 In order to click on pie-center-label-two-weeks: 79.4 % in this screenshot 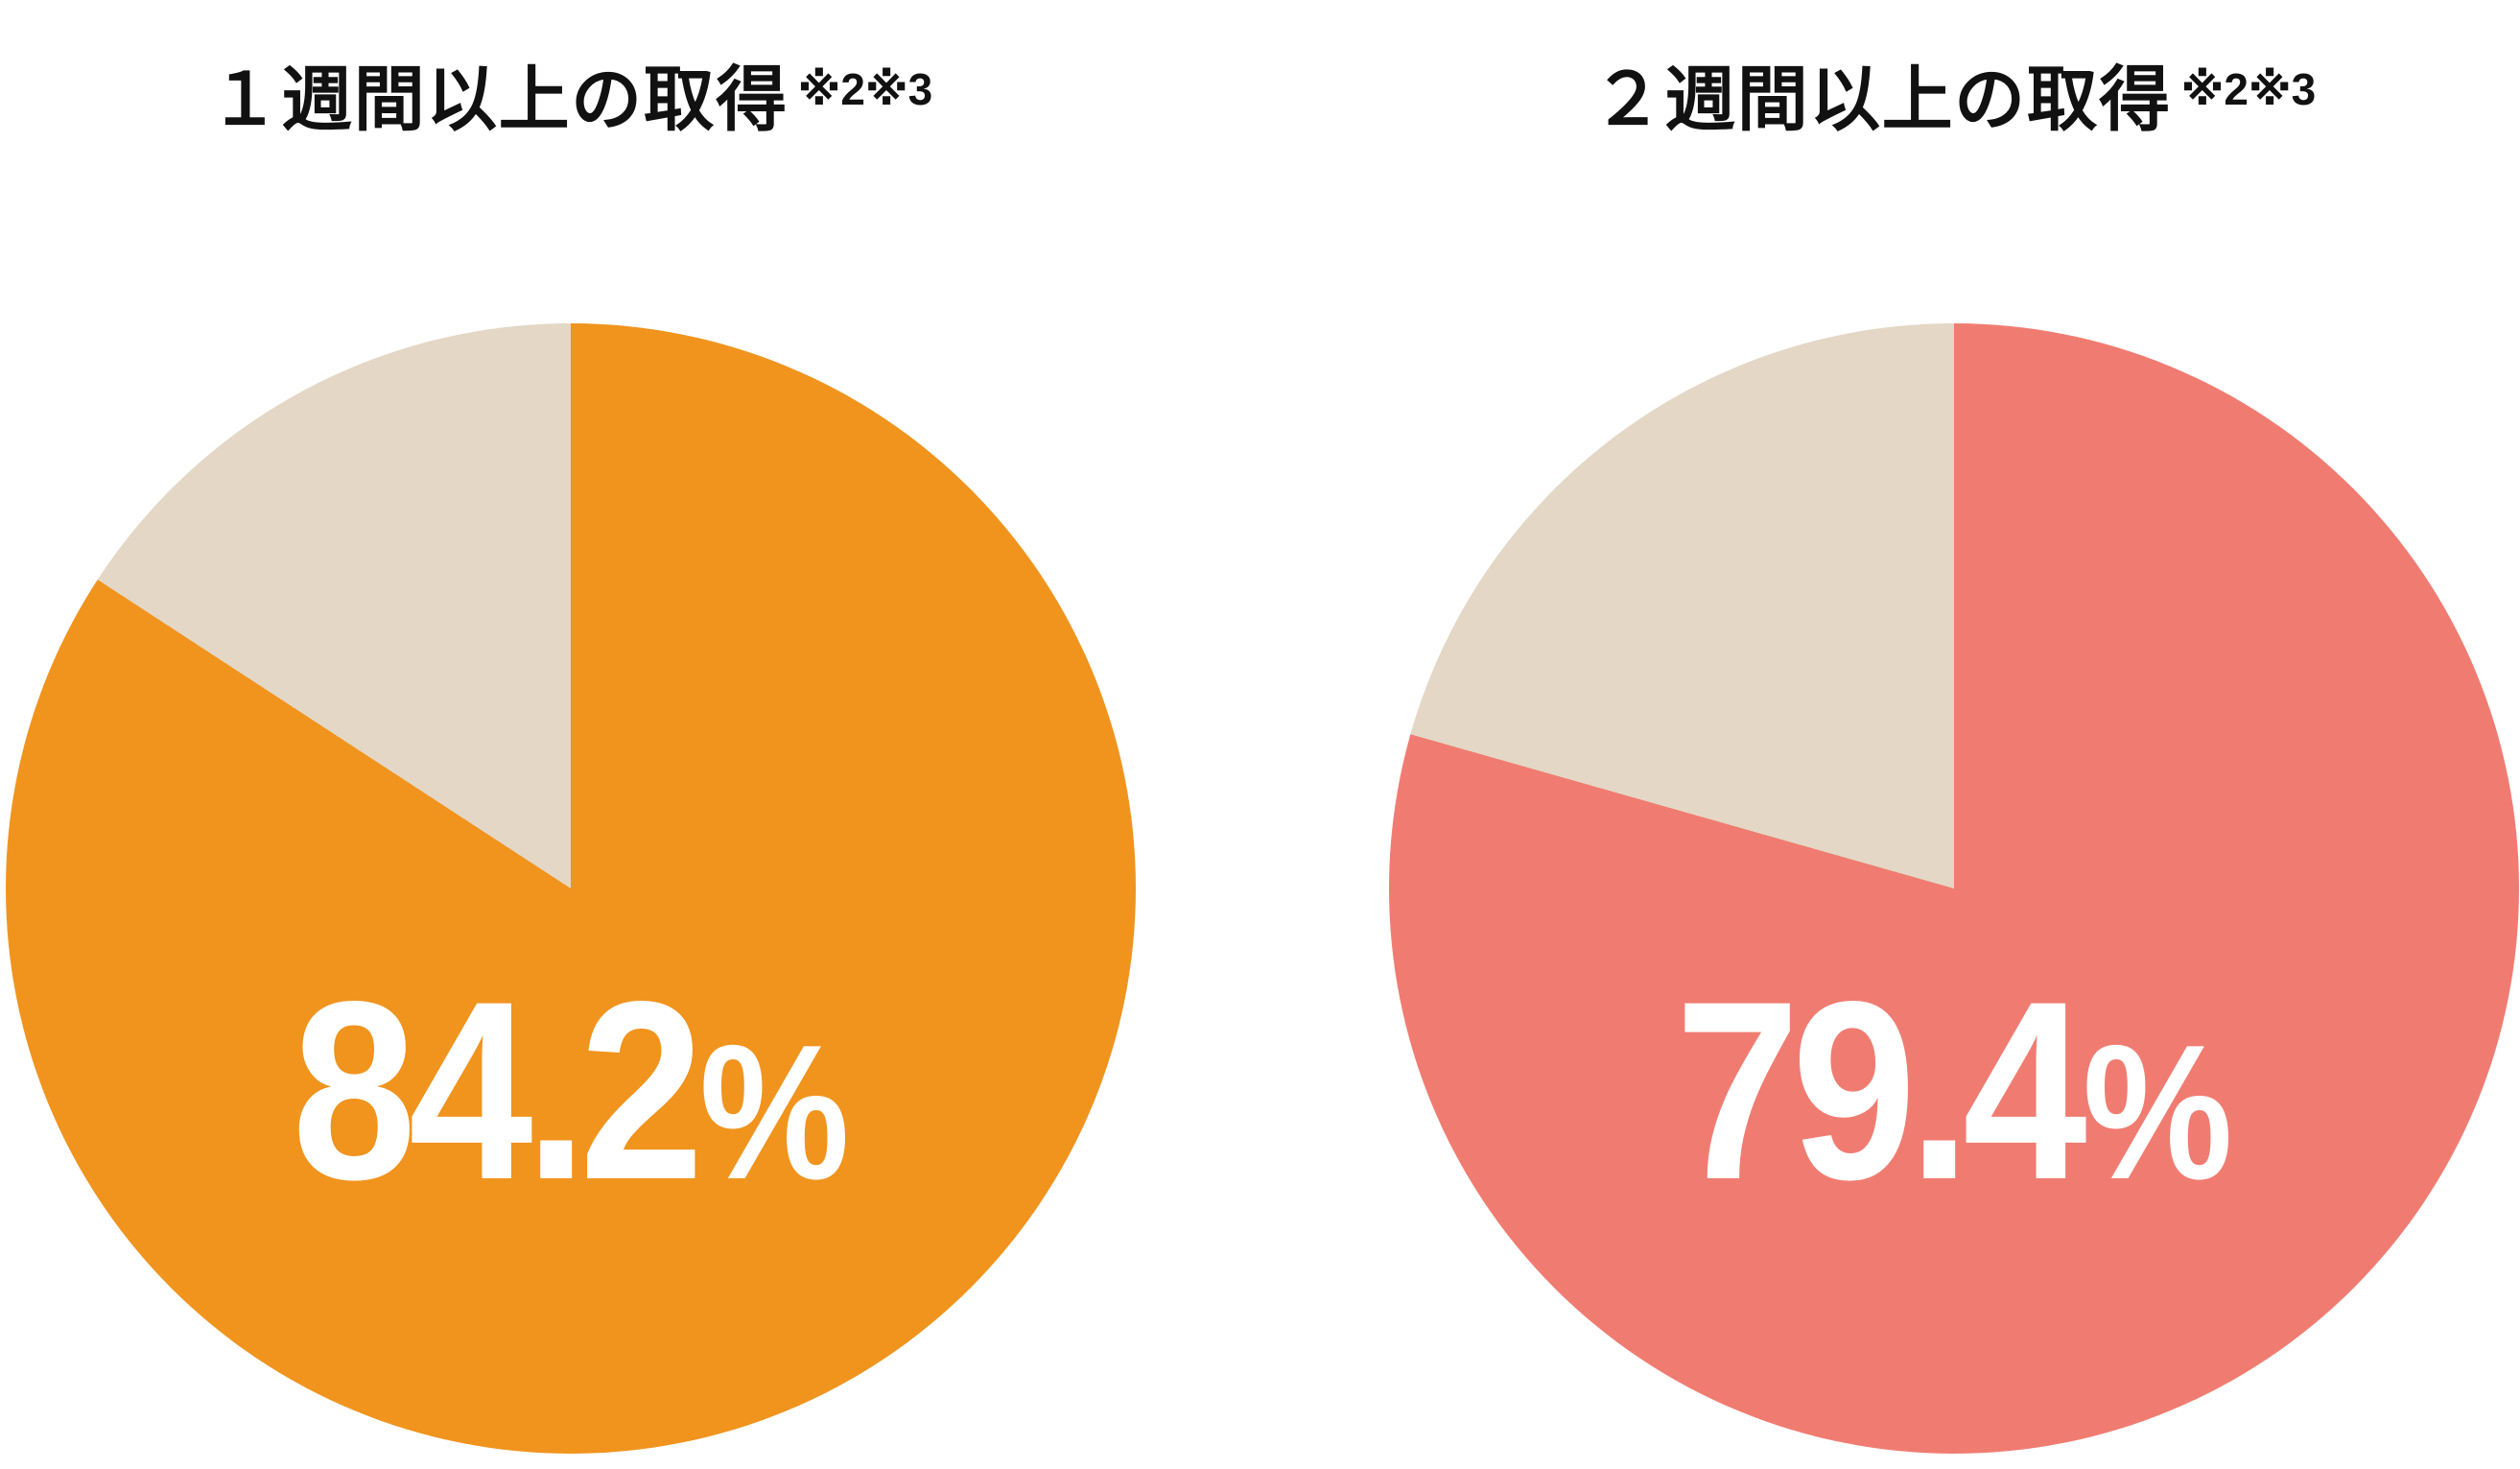, I will do `click(1954, 1091)`.